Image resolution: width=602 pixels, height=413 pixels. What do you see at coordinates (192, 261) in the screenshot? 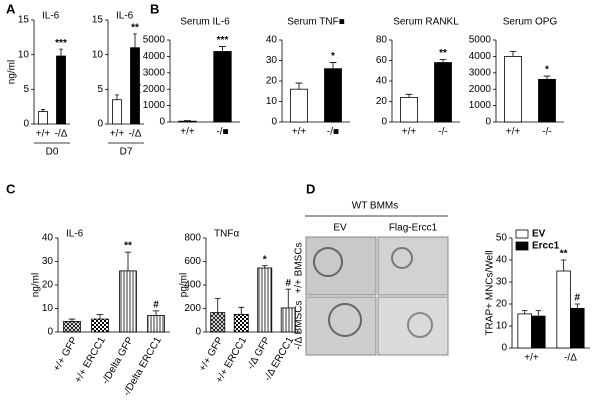
I see `y-tick-label: 600` at bounding box center [192, 261].